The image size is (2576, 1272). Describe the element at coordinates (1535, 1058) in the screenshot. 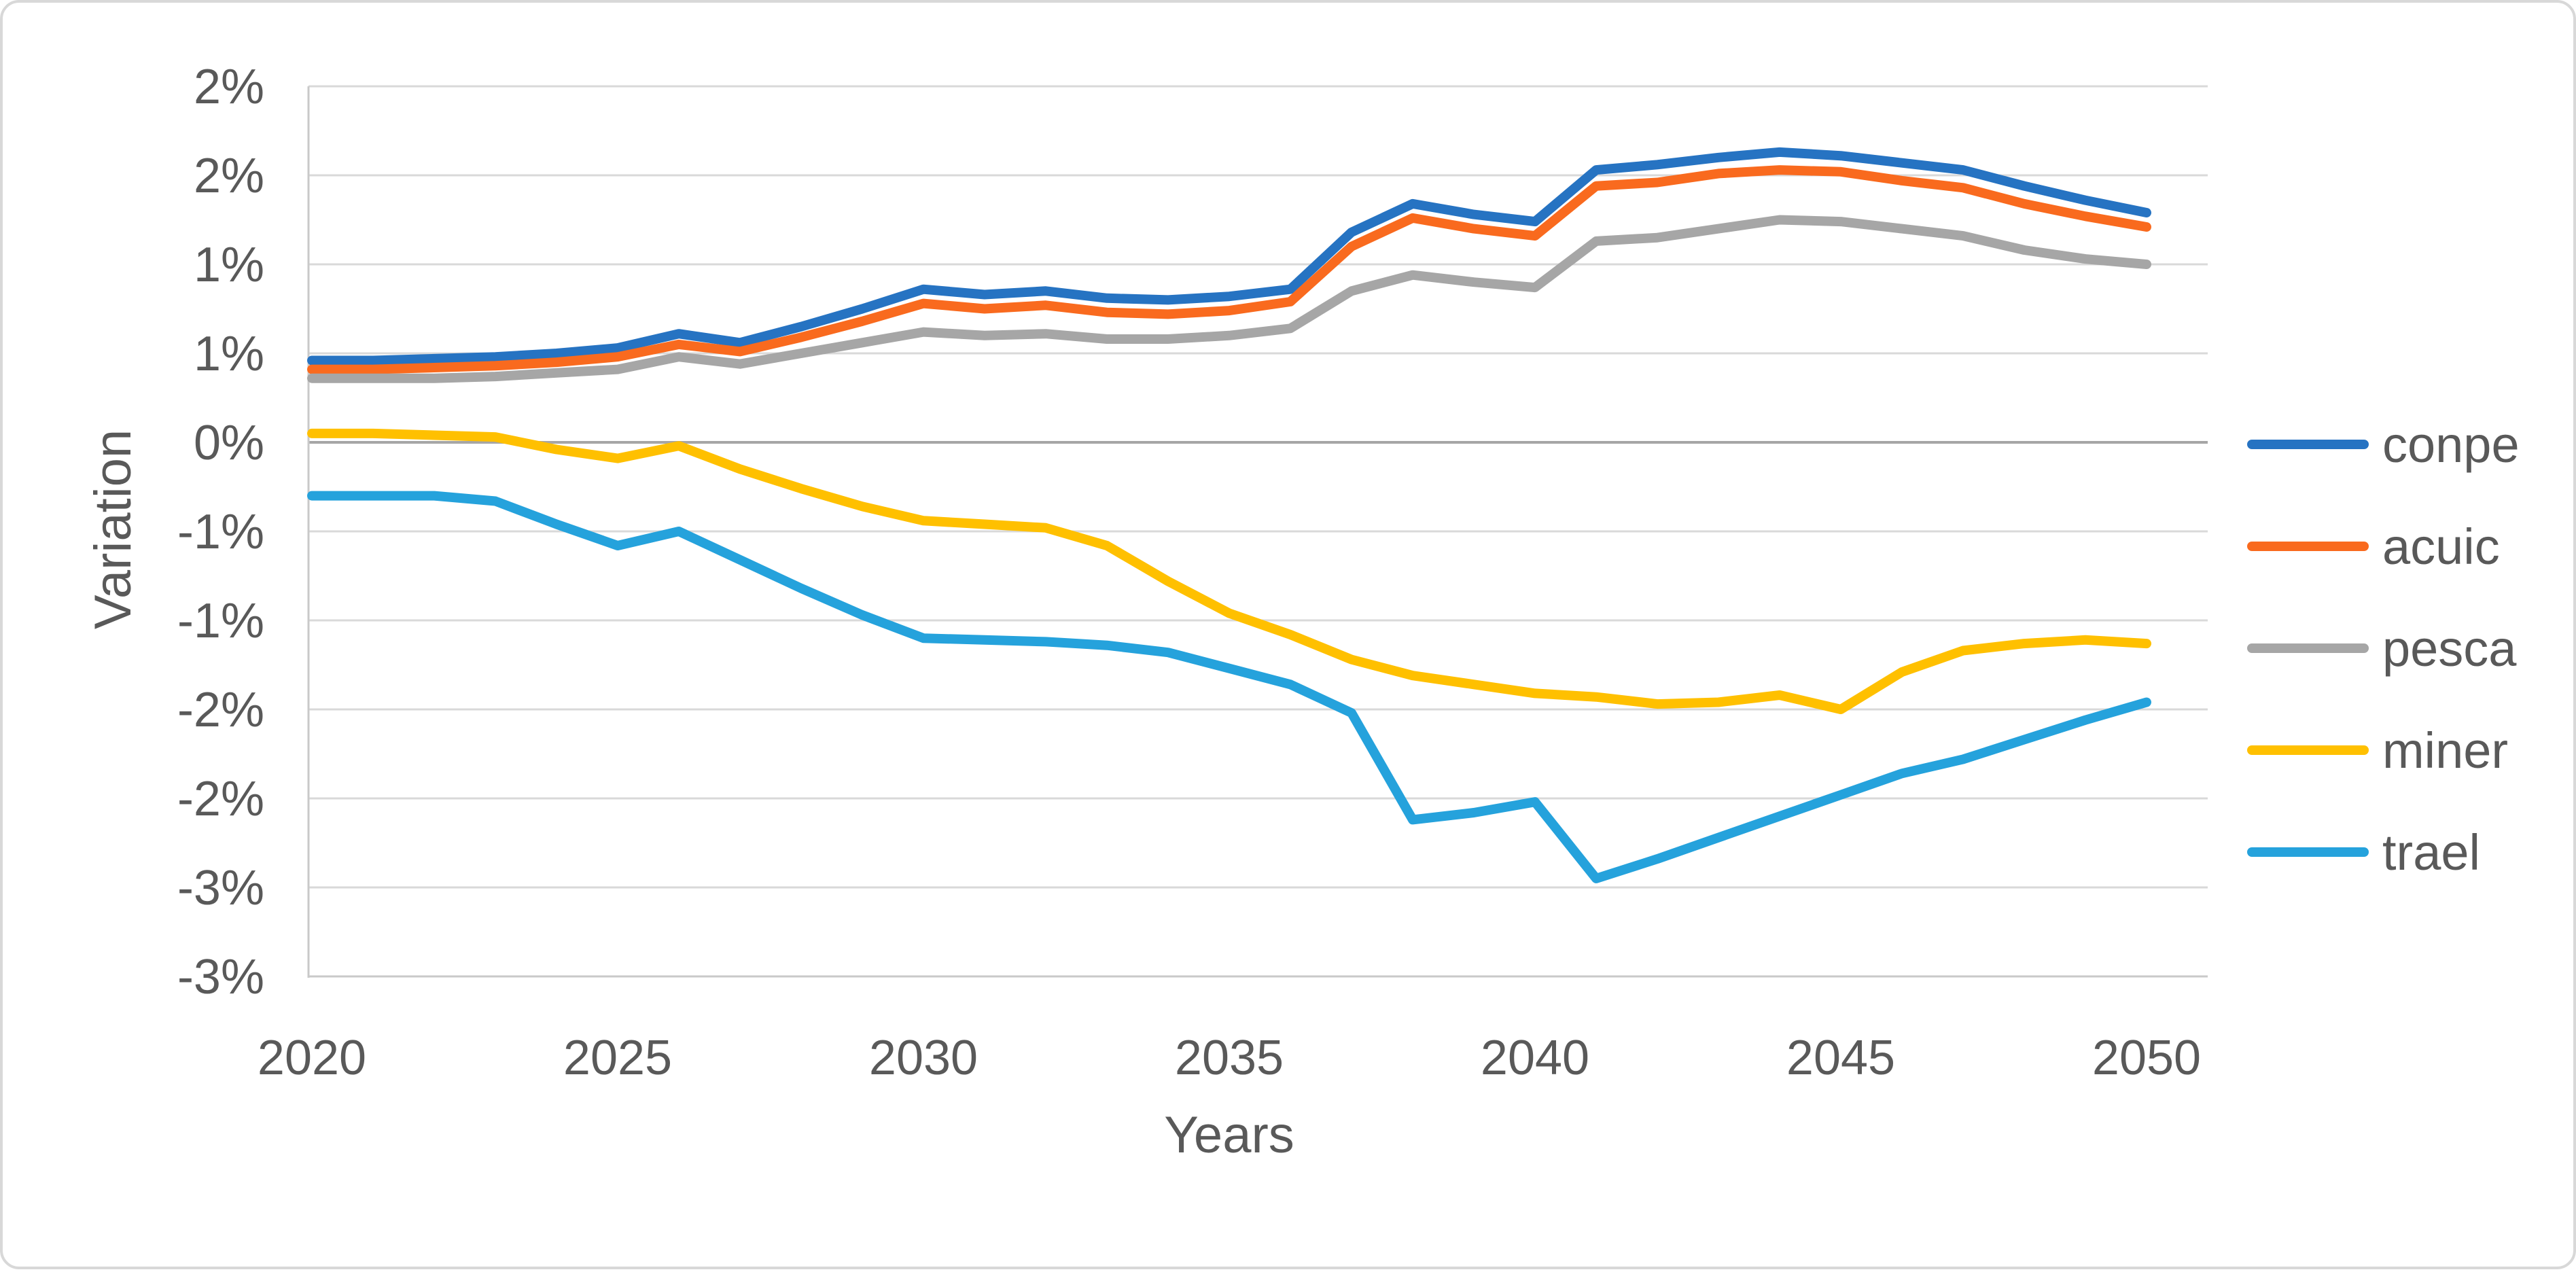

I see `x-tick-label: 2040` at that location.